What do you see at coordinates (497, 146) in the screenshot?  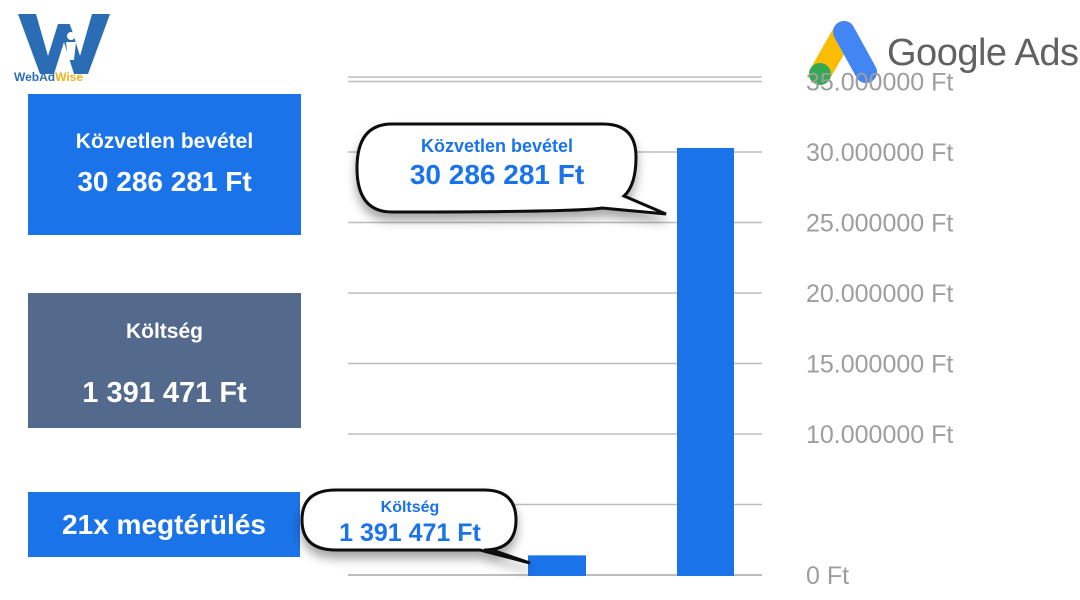 I see `revenue-callout-label: Közvetlen bevétel` at bounding box center [497, 146].